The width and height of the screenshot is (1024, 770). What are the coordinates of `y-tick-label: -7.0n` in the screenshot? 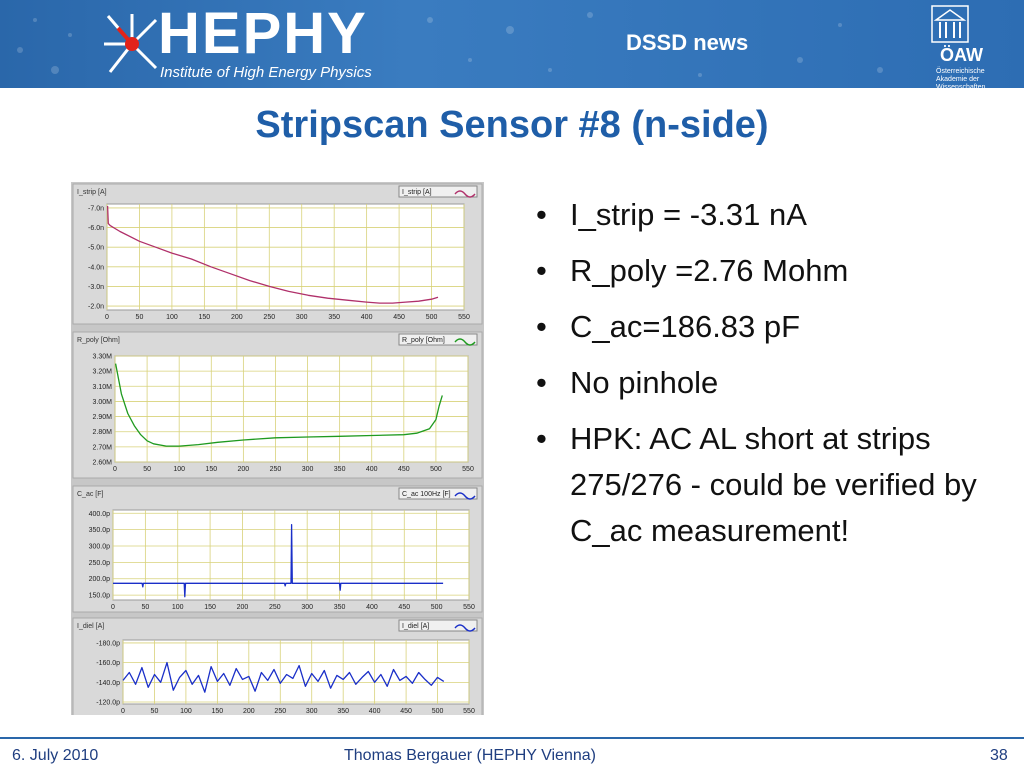 It's located at (96, 208).